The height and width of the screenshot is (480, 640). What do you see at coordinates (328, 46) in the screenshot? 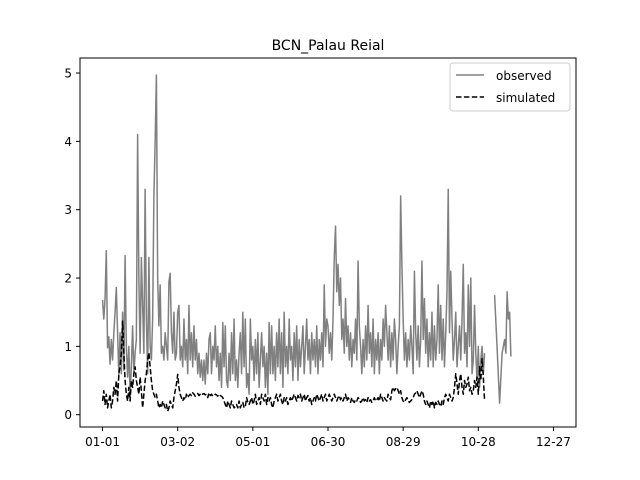
I see `chart-title: BCN_Palau Reial` at bounding box center [328, 46].